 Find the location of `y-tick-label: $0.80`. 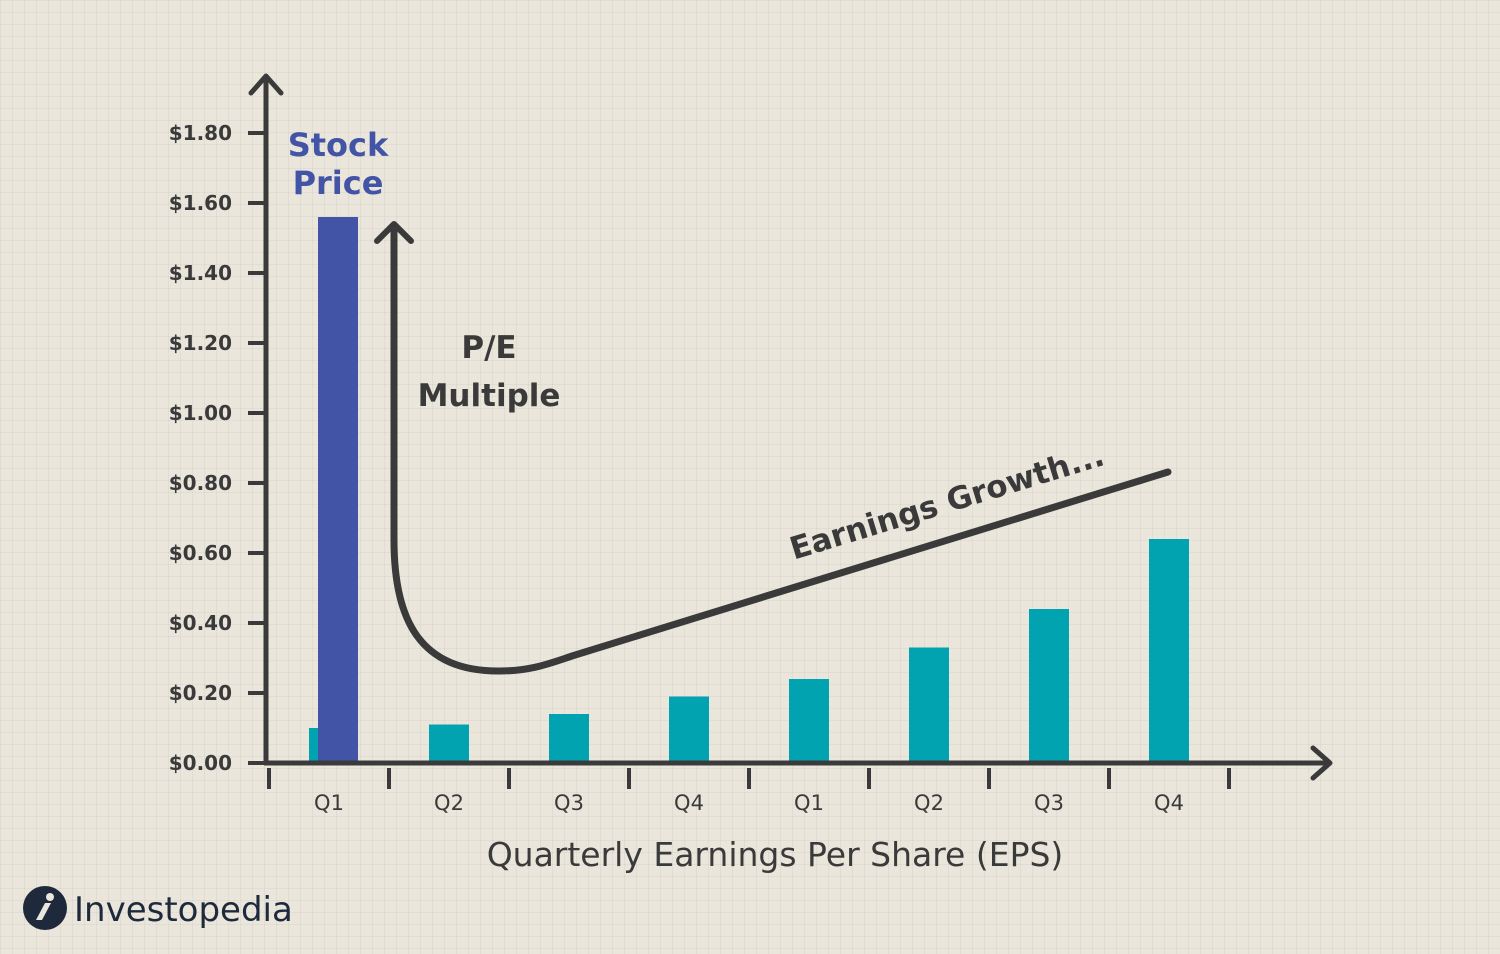

y-tick-label: $0.80 is located at coordinates (200, 483).